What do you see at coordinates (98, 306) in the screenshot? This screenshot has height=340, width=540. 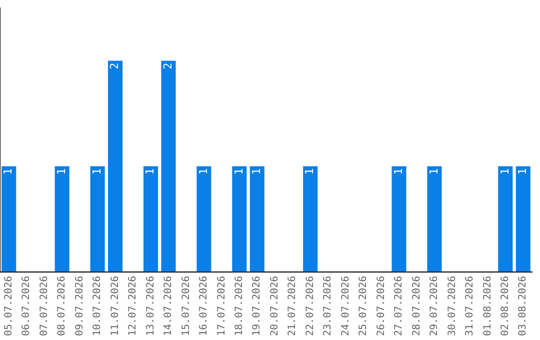 I see `x-tick-label: 10.07.2026` at bounding box center [98, 306].